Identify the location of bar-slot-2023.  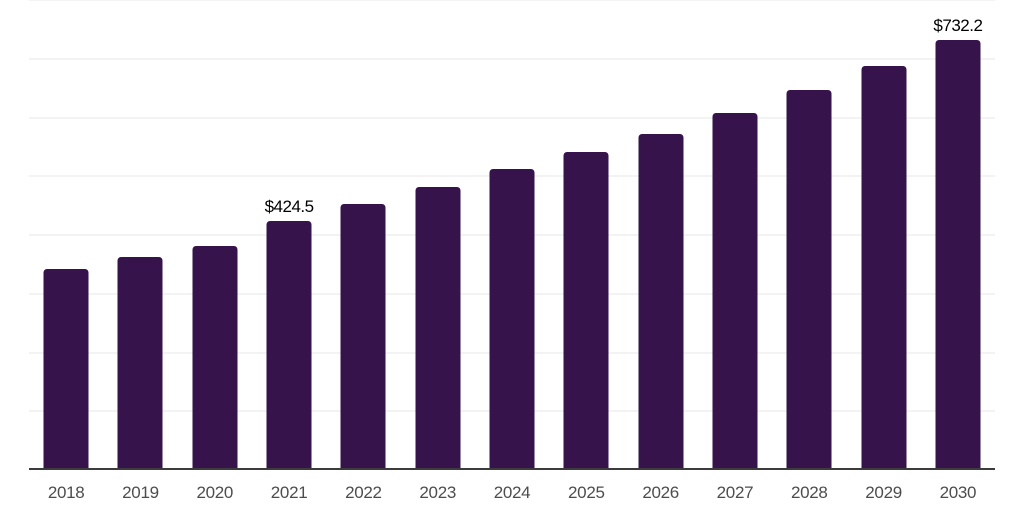
(438, 235).